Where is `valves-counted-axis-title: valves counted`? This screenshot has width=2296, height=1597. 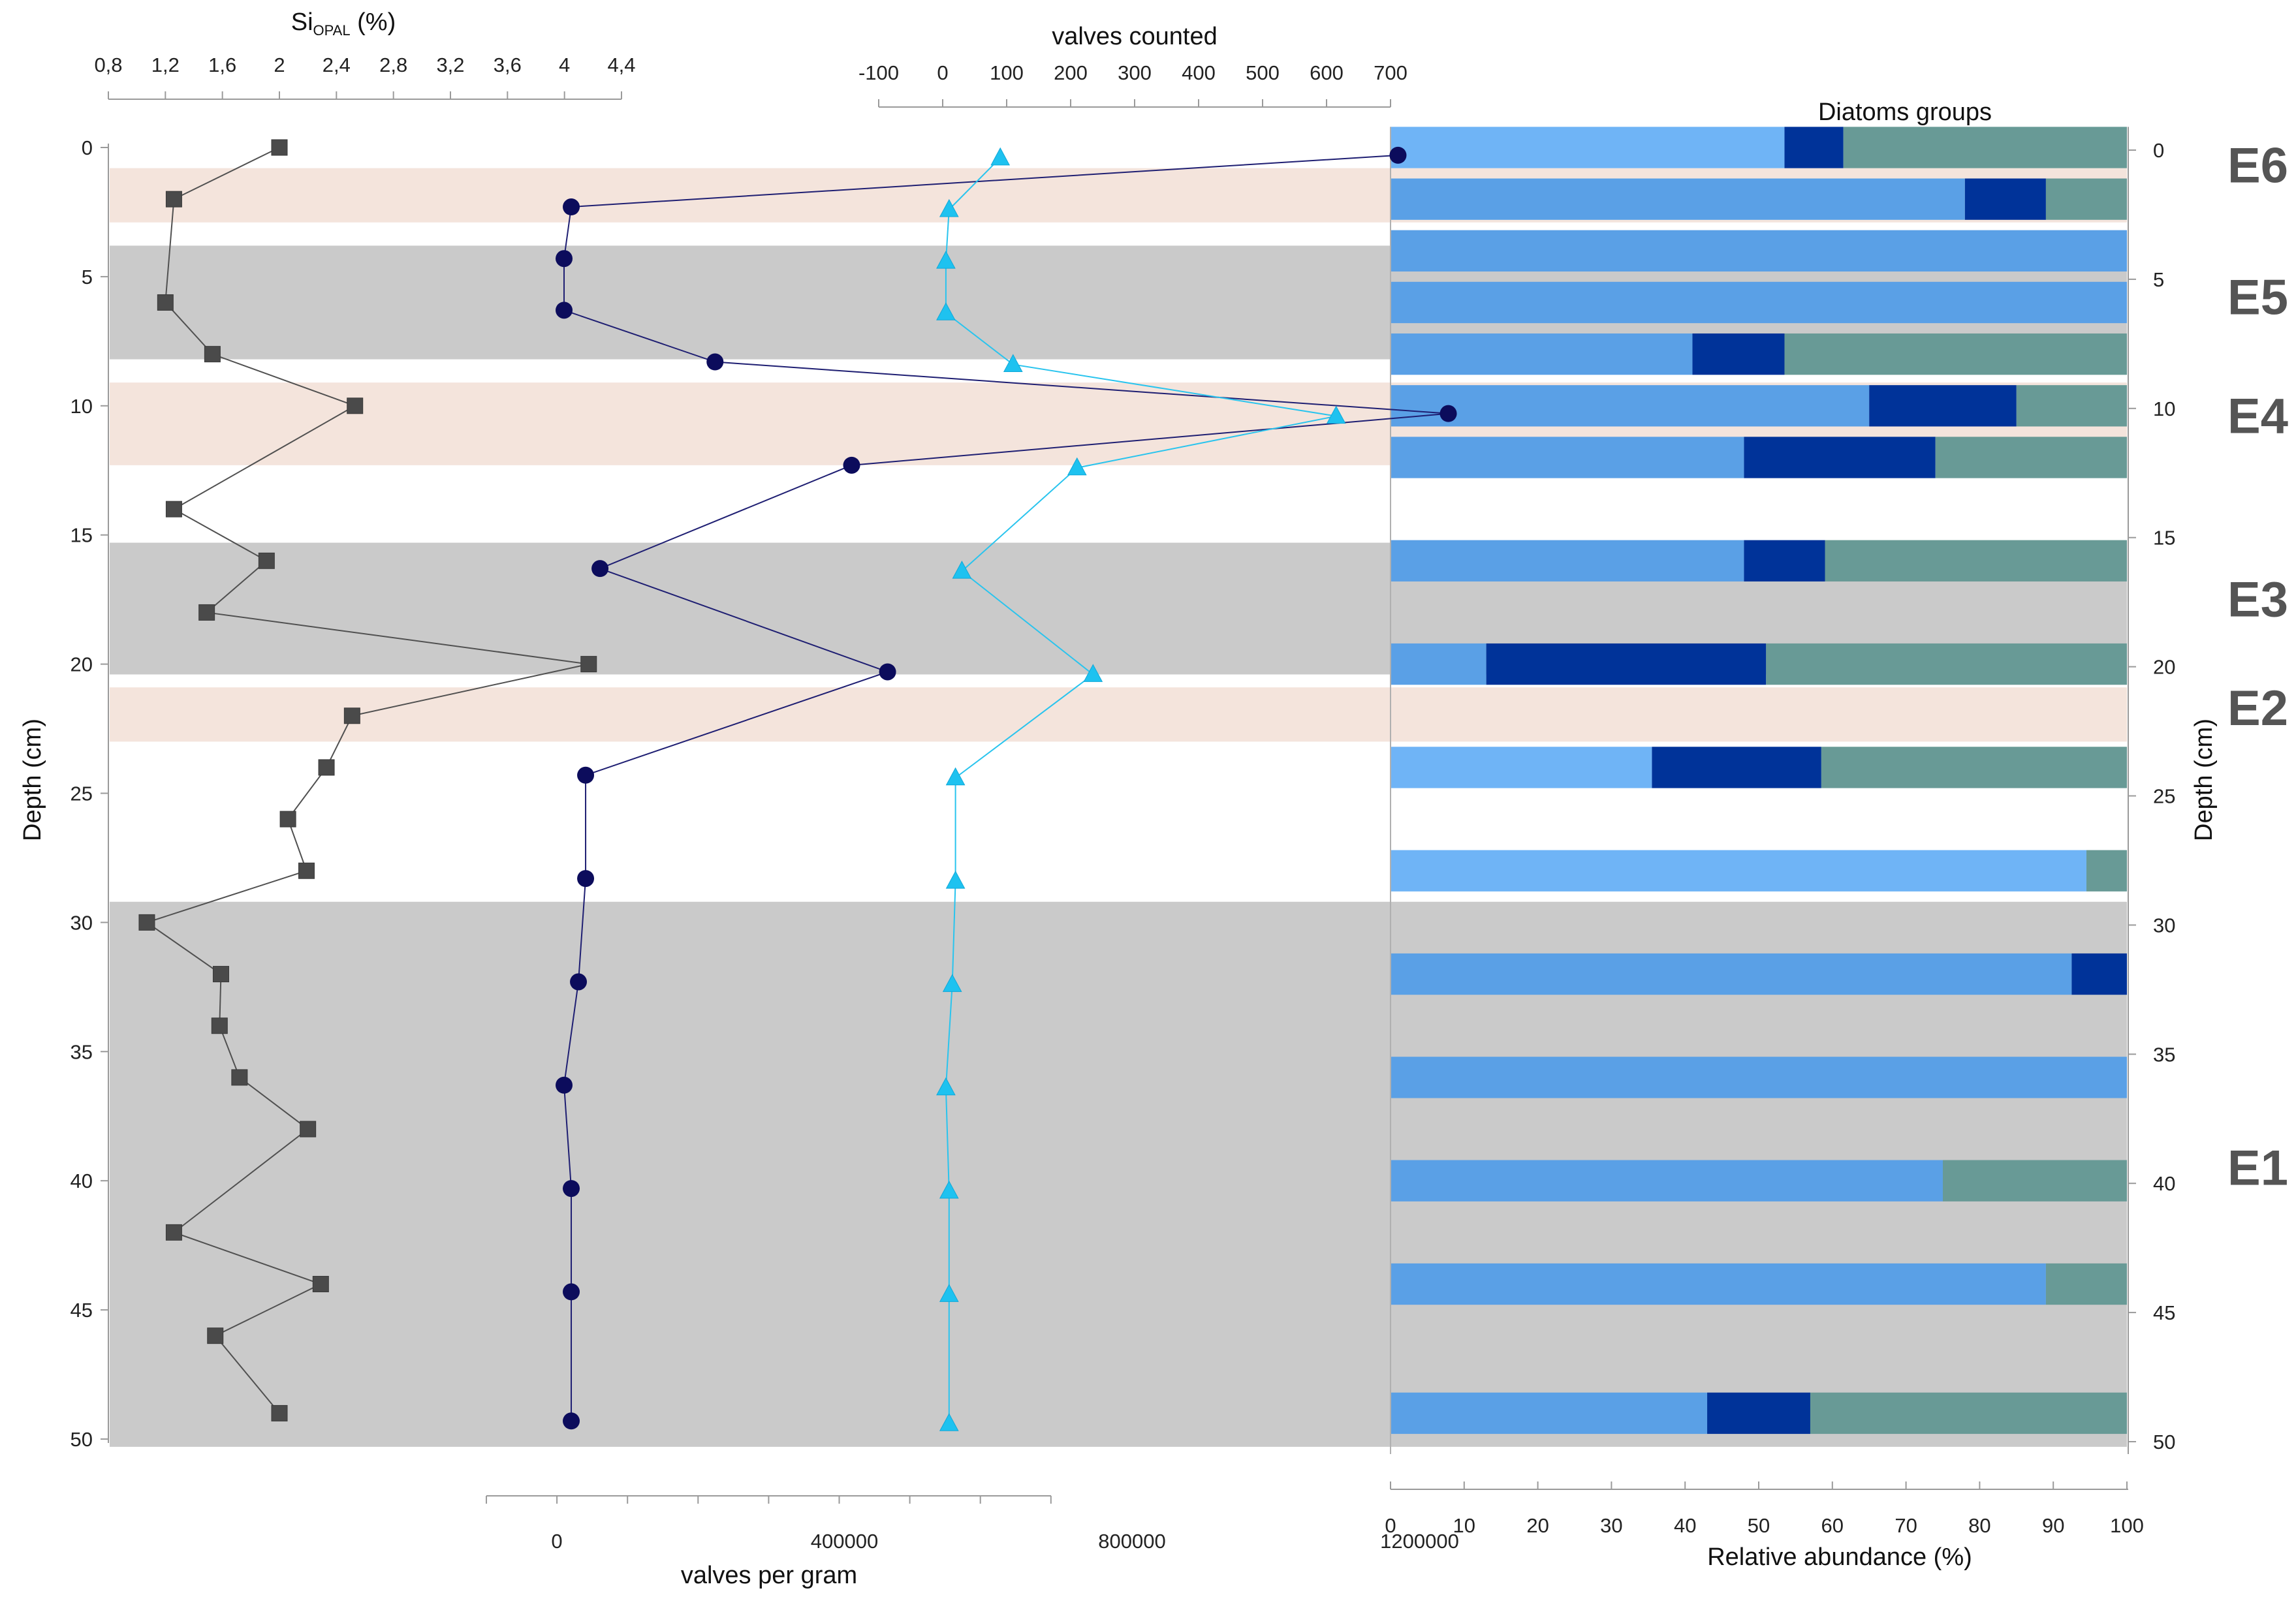 valves-counted-axis-title: valves counted is located at coordinates (1135, 36).